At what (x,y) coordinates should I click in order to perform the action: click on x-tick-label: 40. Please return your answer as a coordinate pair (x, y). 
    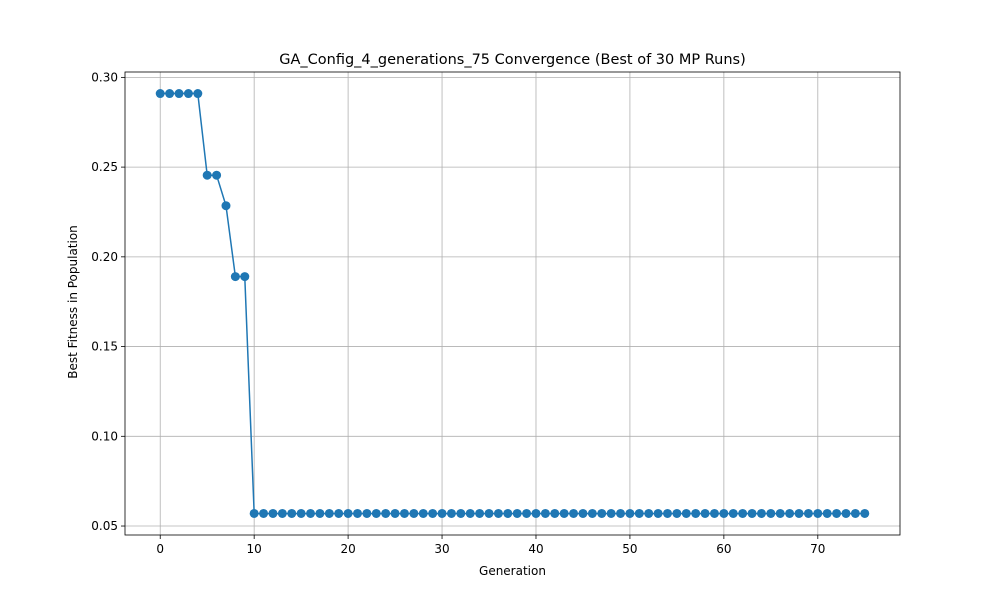
    Looking at the image, I should click on (535, 549).